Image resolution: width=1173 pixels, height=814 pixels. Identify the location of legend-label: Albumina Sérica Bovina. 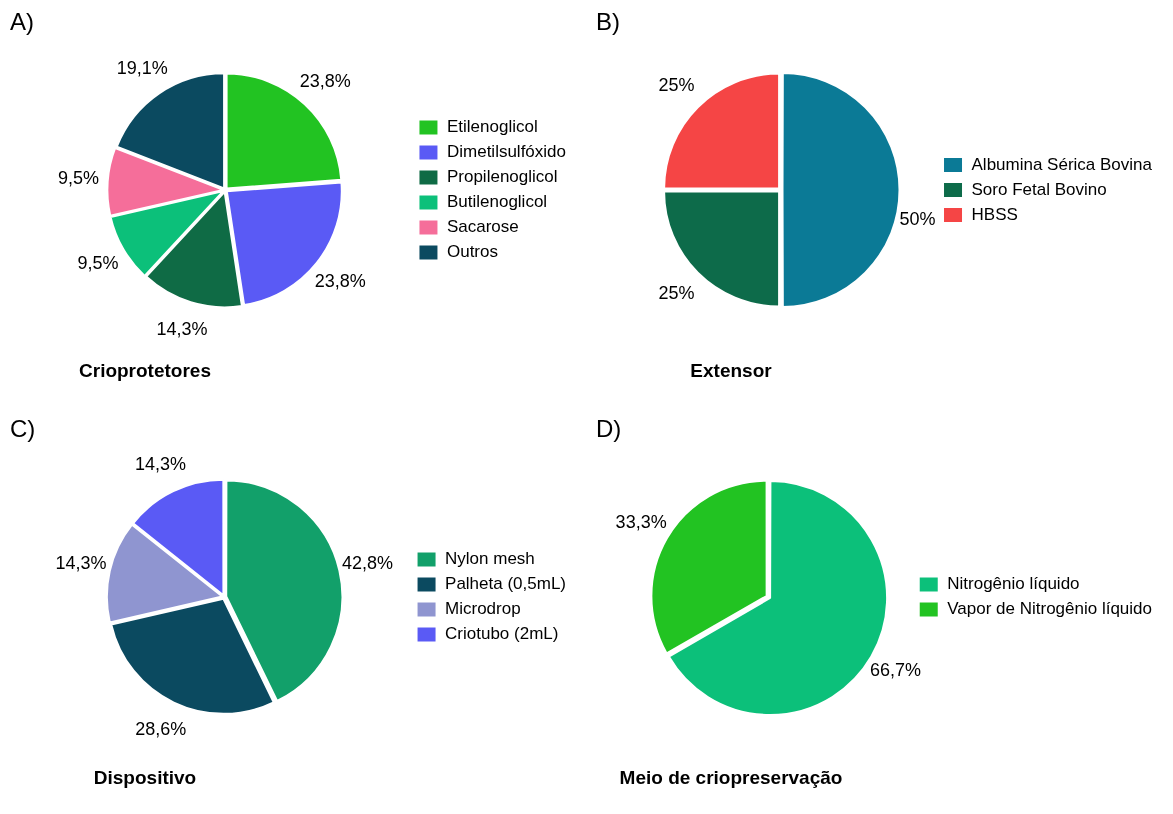
(1062, 164).